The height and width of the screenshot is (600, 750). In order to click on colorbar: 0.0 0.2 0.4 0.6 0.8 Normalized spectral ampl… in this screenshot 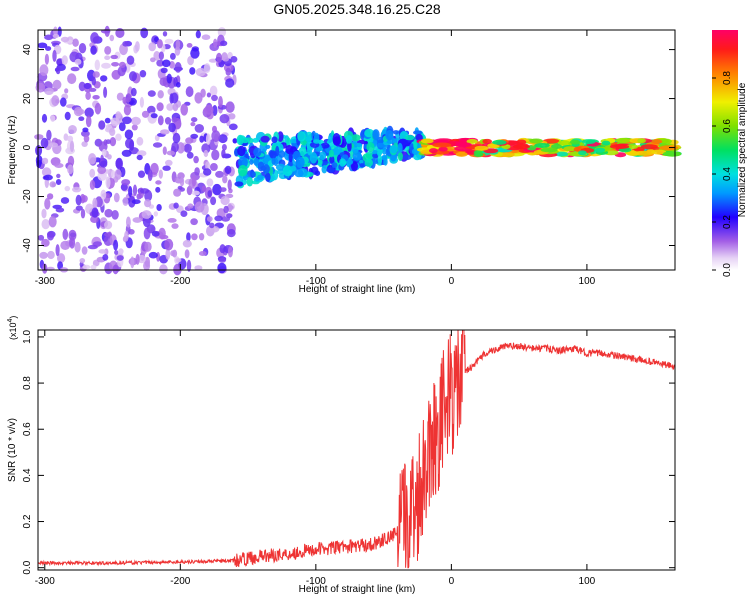, I will do `click(730, 153)`.